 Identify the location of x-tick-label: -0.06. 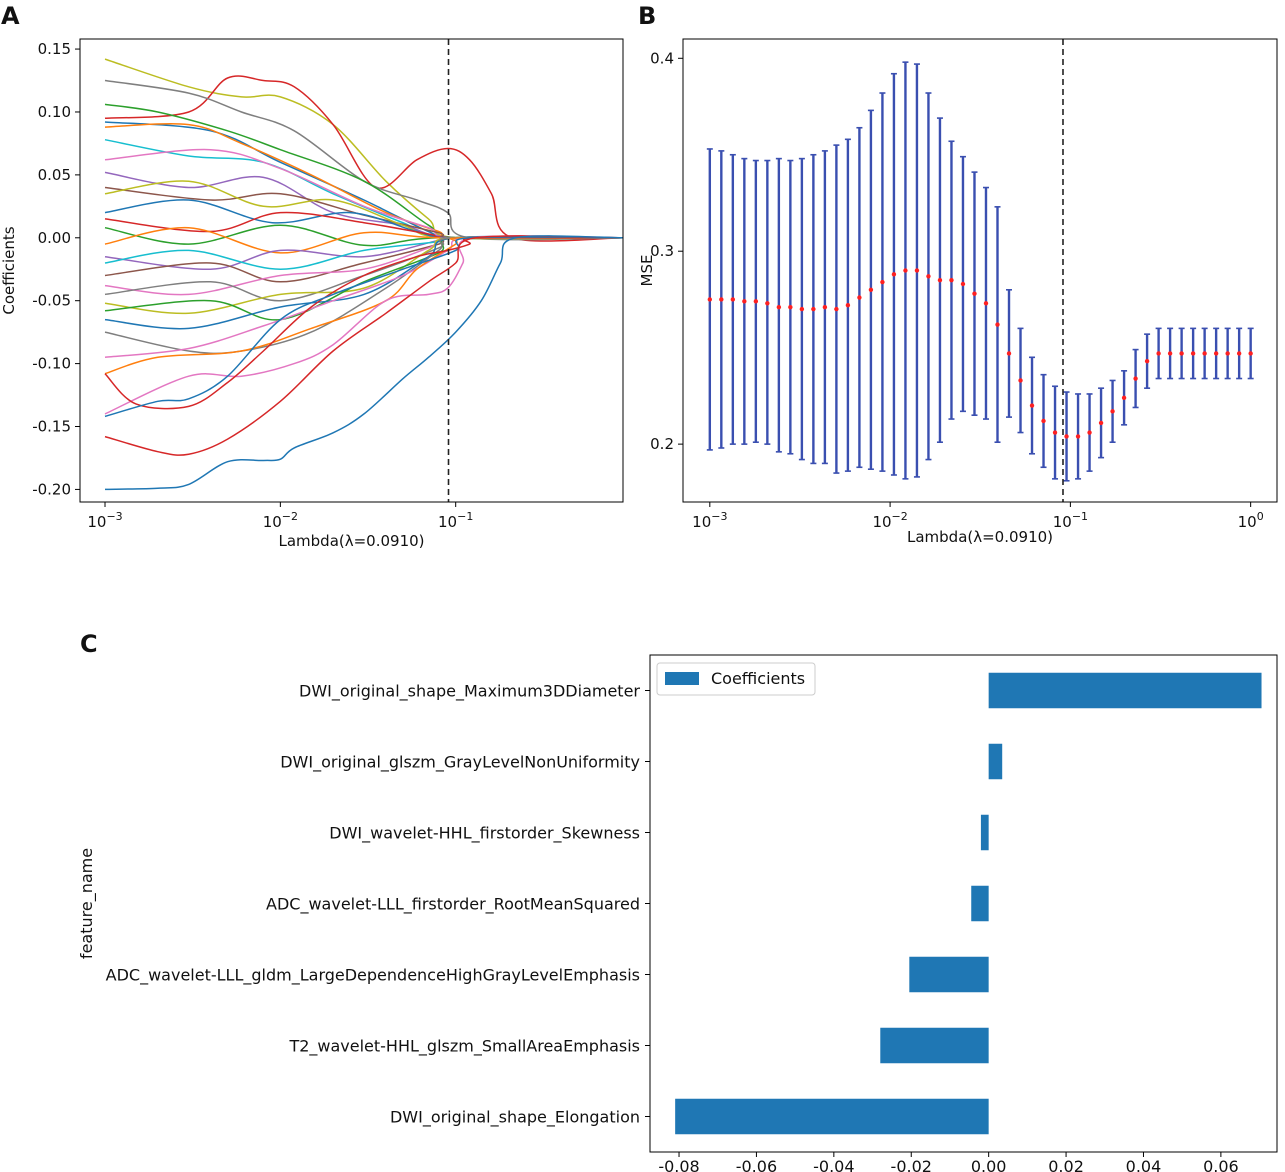
(756, 1164).